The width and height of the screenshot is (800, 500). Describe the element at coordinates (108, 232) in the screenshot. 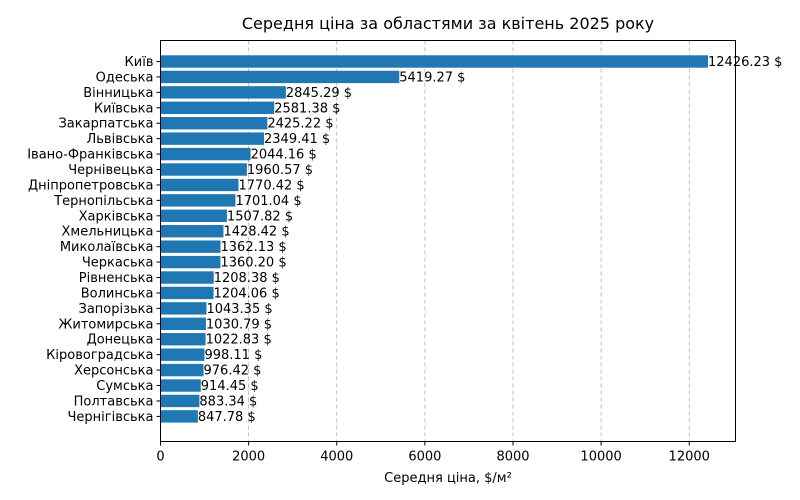

I see `y-tick-label: Хмельницька` at that location.